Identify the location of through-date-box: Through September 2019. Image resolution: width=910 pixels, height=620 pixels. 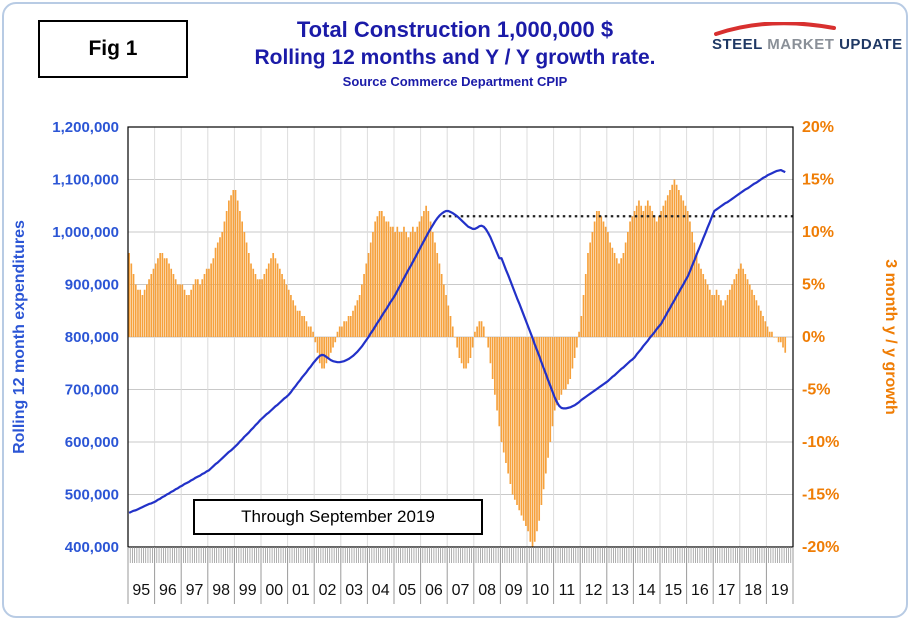
(338, 517).